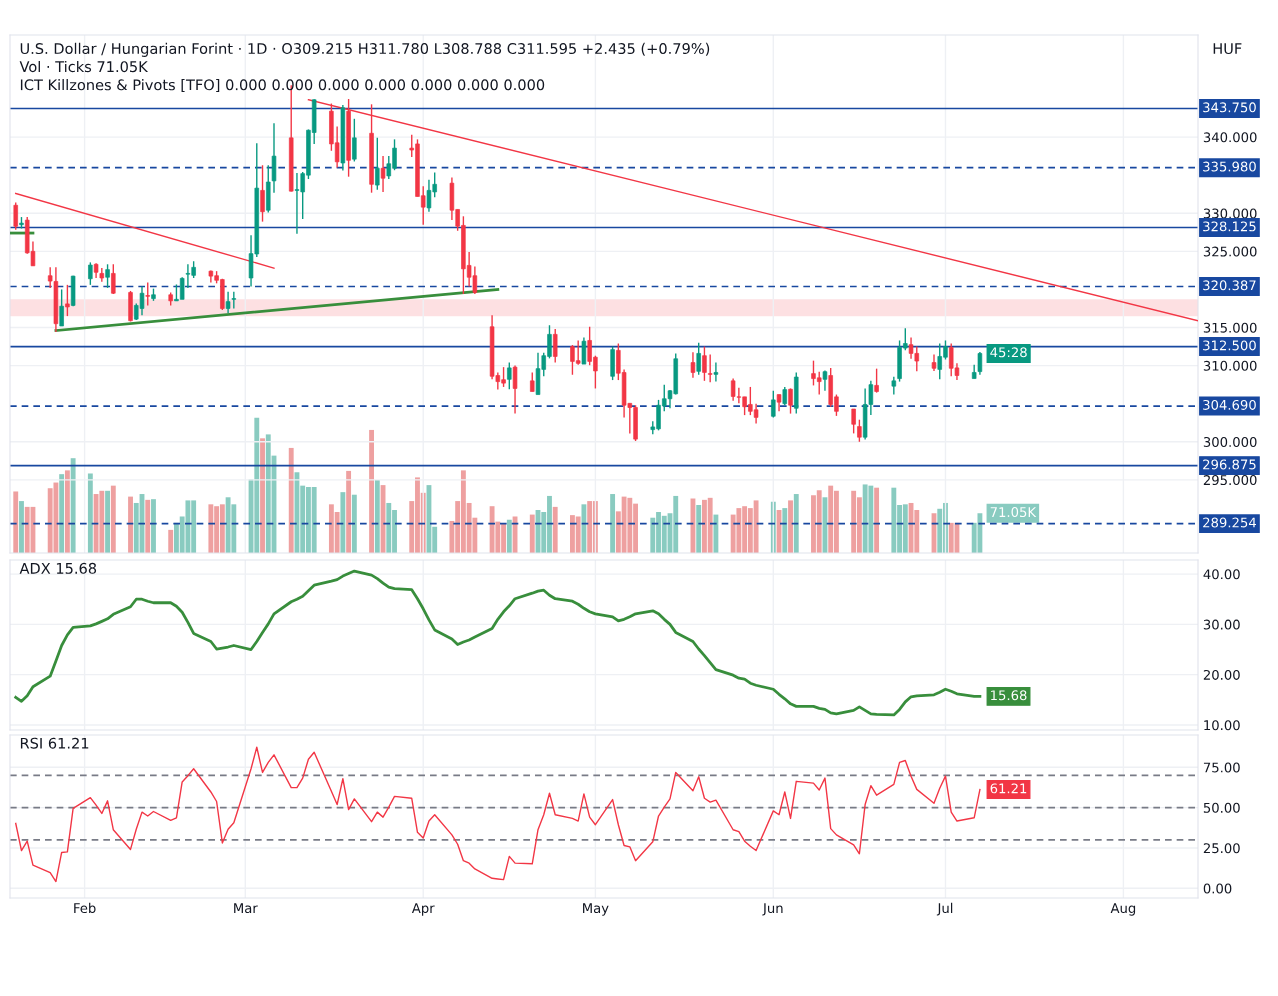 The width and height of the screenshot is (1278, 996). Describe the element at coordinates (1222, 725) in the screenshot. I see `y-tick-label: 10.00` at that location.